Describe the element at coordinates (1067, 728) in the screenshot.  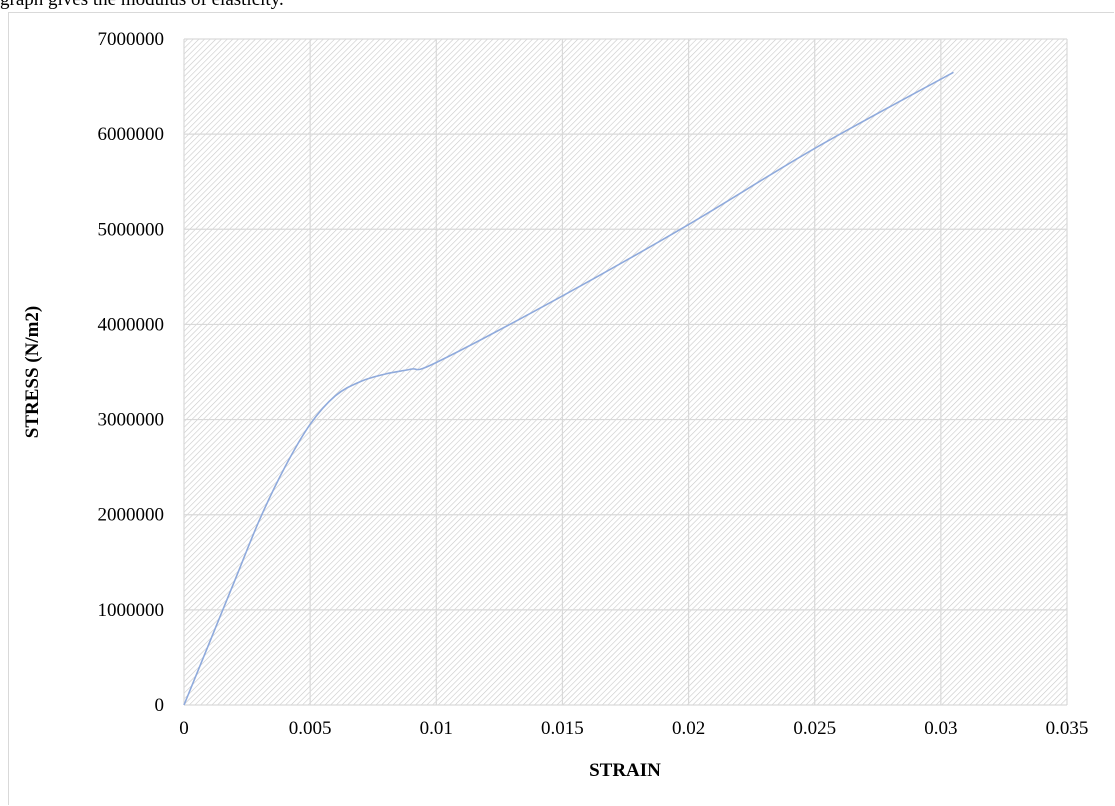
I see `x-tick-label: 0.035` at that location.